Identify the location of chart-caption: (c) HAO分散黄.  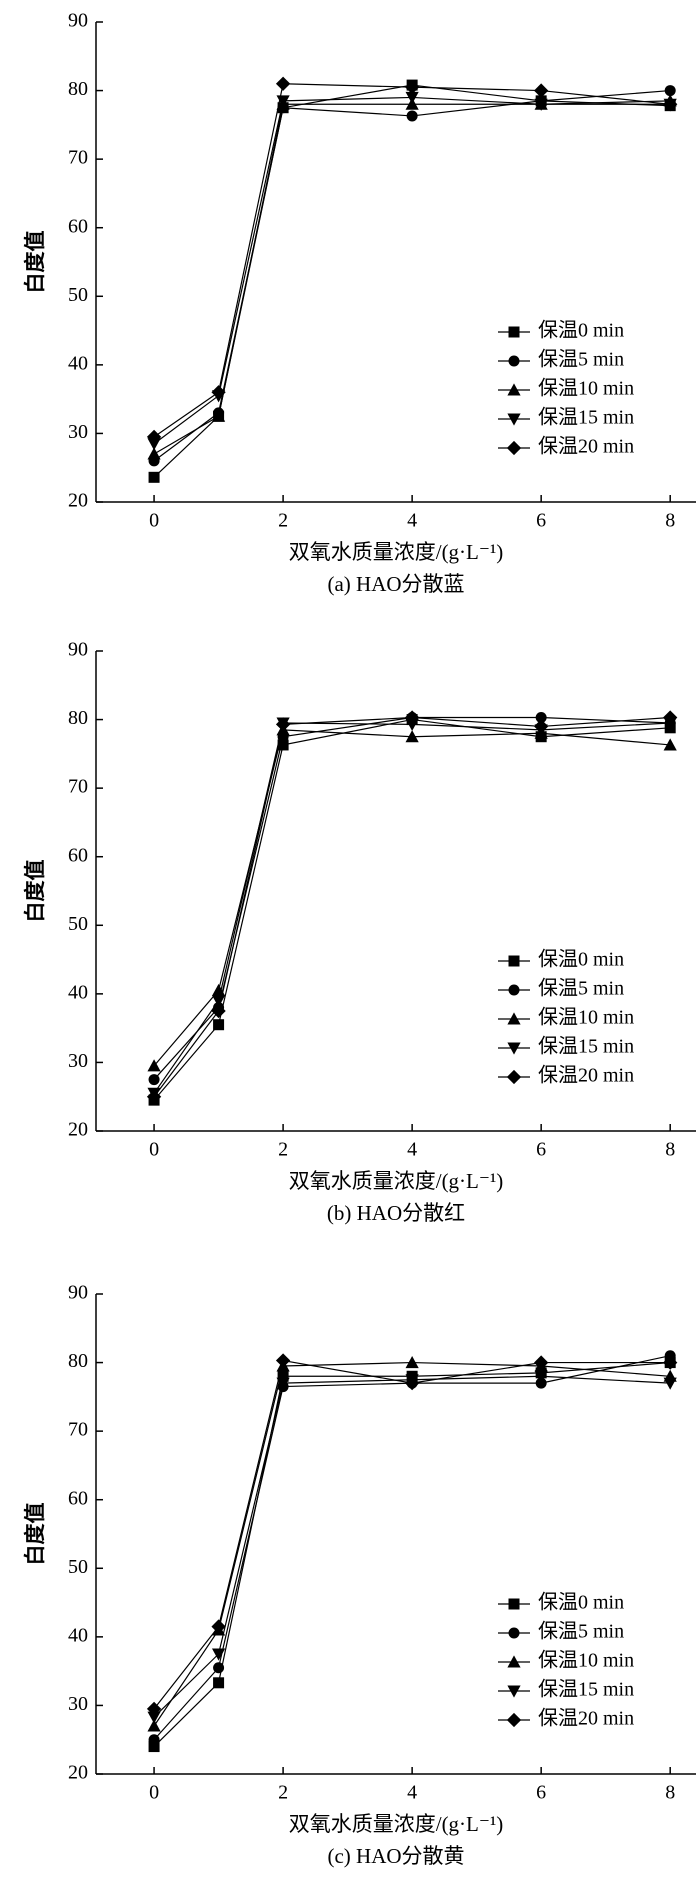
(395, 1856).